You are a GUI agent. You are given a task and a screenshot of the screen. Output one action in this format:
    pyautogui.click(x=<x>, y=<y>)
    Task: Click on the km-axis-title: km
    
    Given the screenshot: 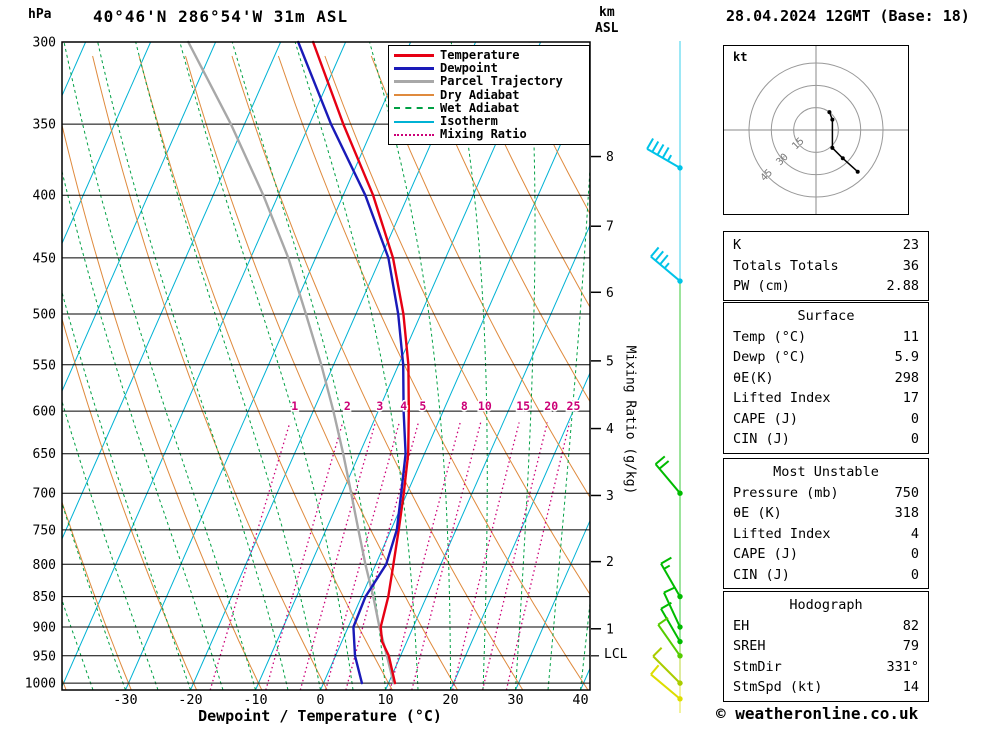 What is the action you would take?
    pyautogui.click(x=607, y=12)
    